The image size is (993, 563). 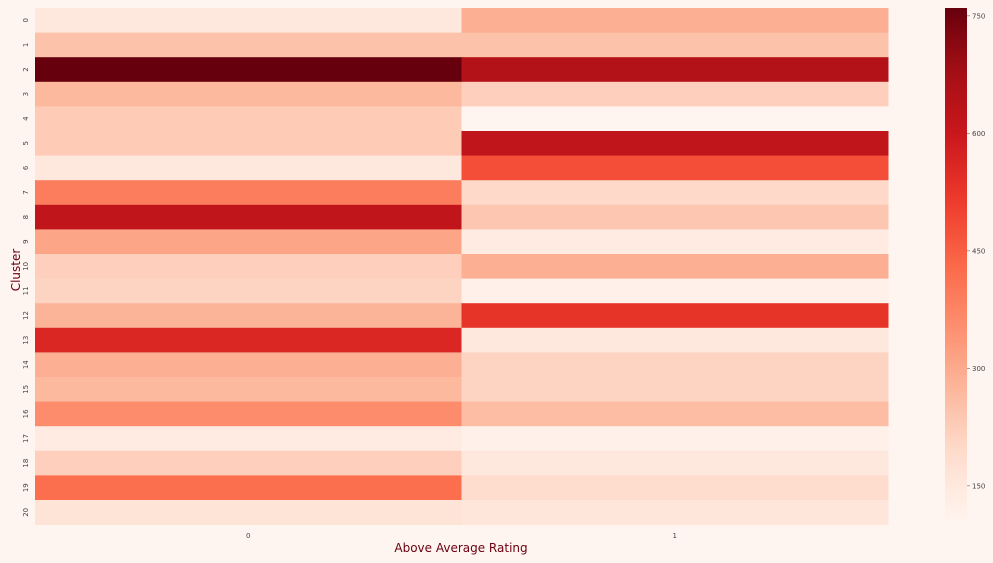 What do you see at coordinates (26, 438) in the screenshot?
I see `y-tick-label: 17` at bounding box center [26, 438].